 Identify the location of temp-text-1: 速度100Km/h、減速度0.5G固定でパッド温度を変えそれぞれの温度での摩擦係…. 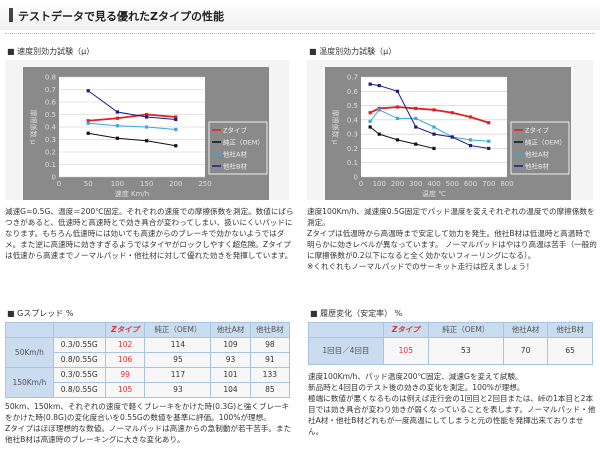
(451, 217).